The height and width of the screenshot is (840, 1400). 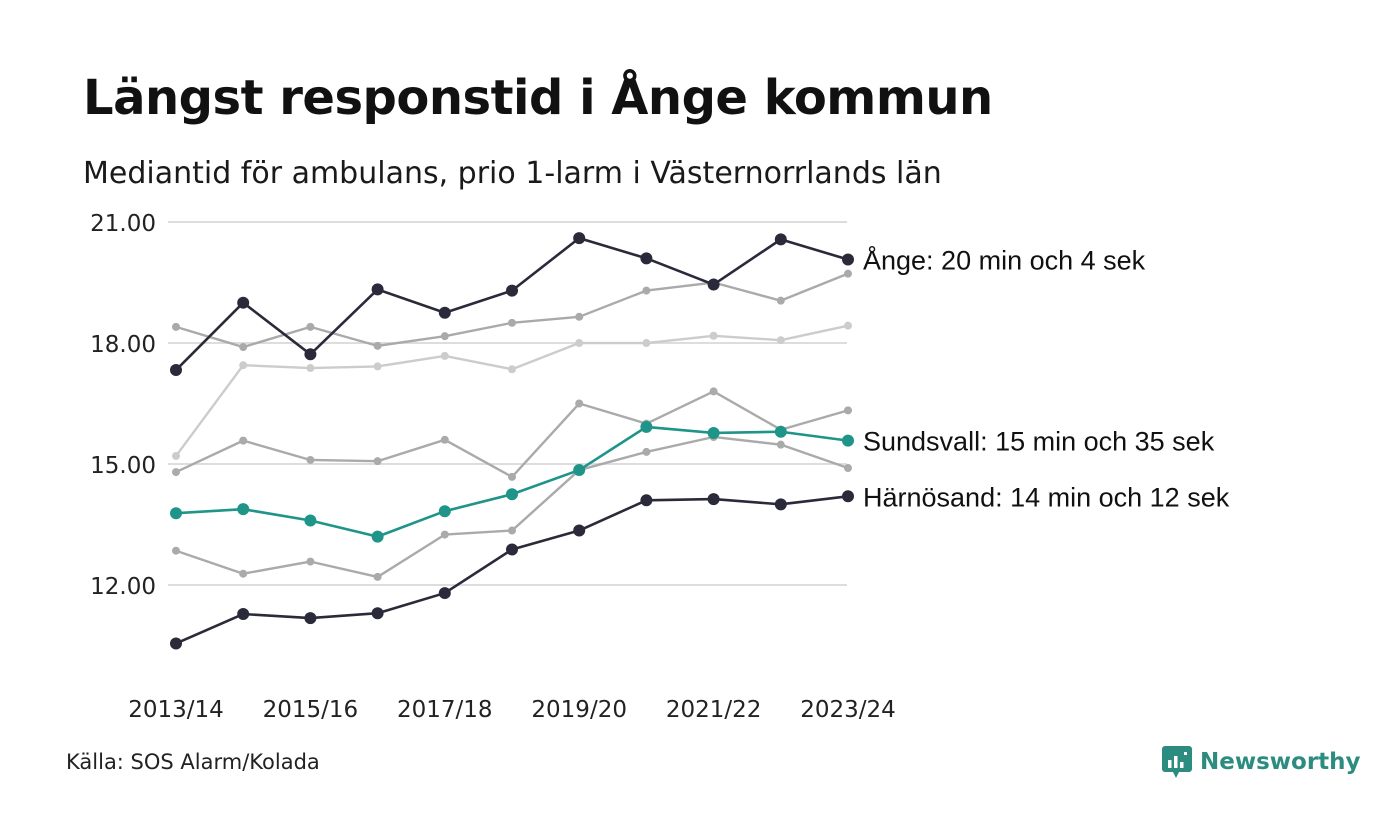 What do you see at coordinates (193, 762) in the screenshot?
I see `source-note: Källa: SOS Alarm/Kolada` at bounding box center [193, 762].